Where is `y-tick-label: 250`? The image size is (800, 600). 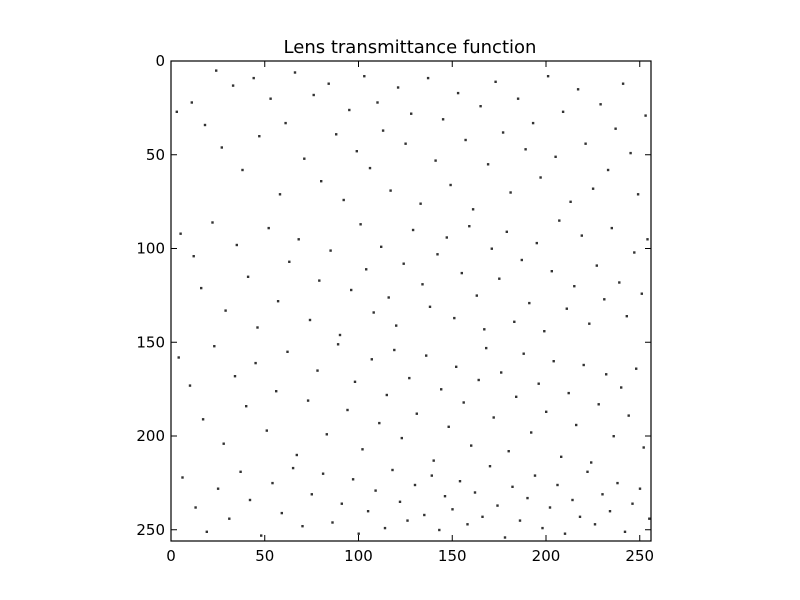 y-tick-label: 250 is located at coordinates (150, 530).